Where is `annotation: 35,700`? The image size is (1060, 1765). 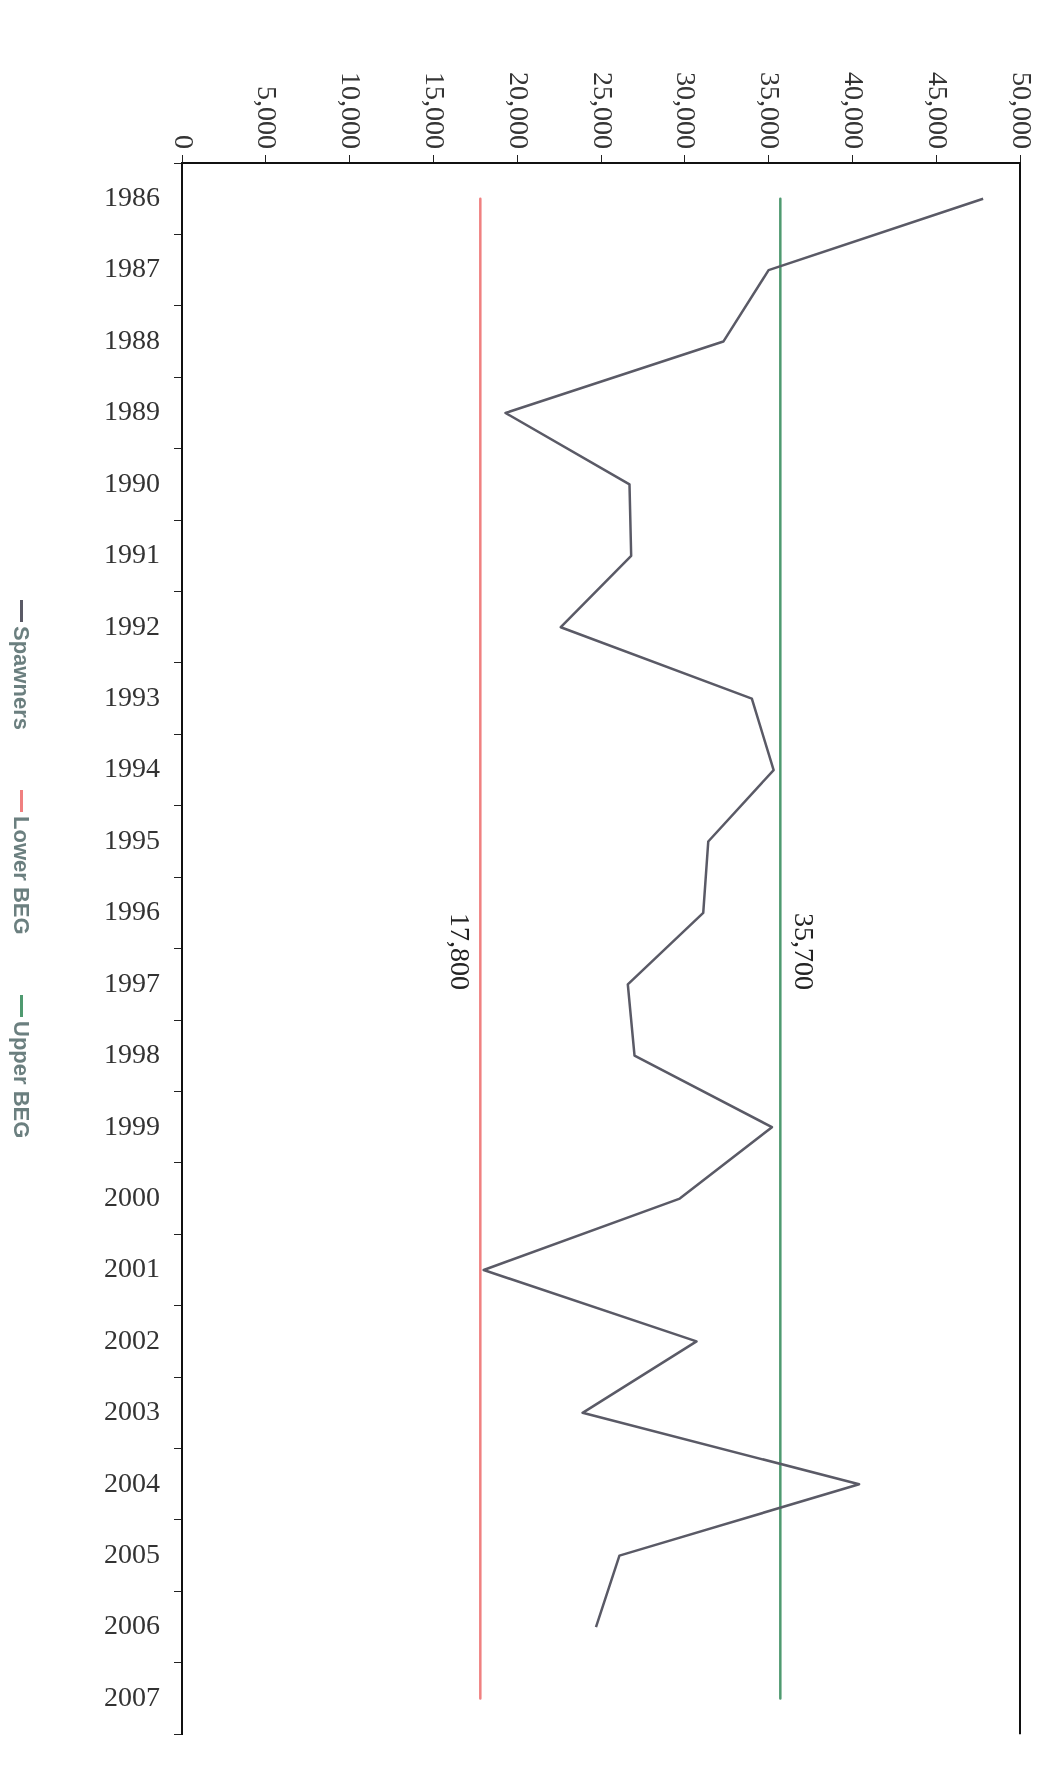 annotation: 35,700 is located at coordinates (804, 951).